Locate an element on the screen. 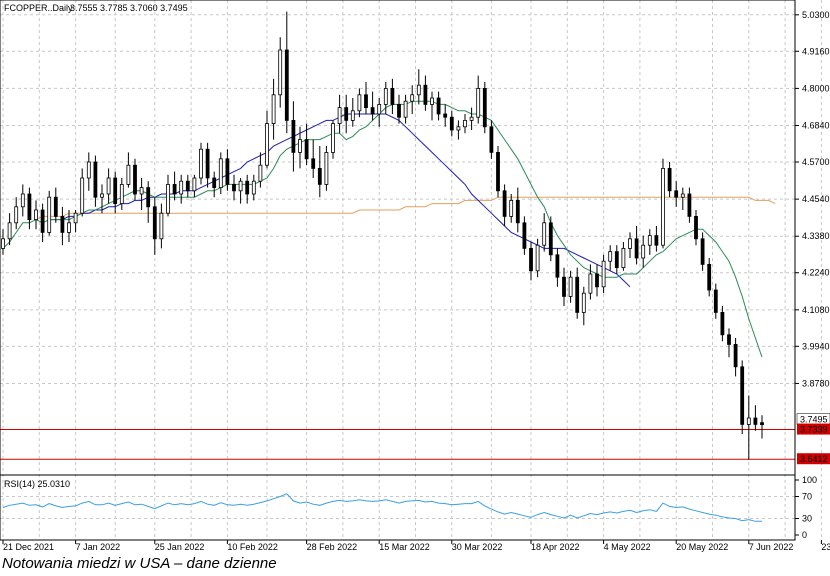 The image size is (830, 576). price-tick-label: 5.0300 is located at coordinates (816, 15).